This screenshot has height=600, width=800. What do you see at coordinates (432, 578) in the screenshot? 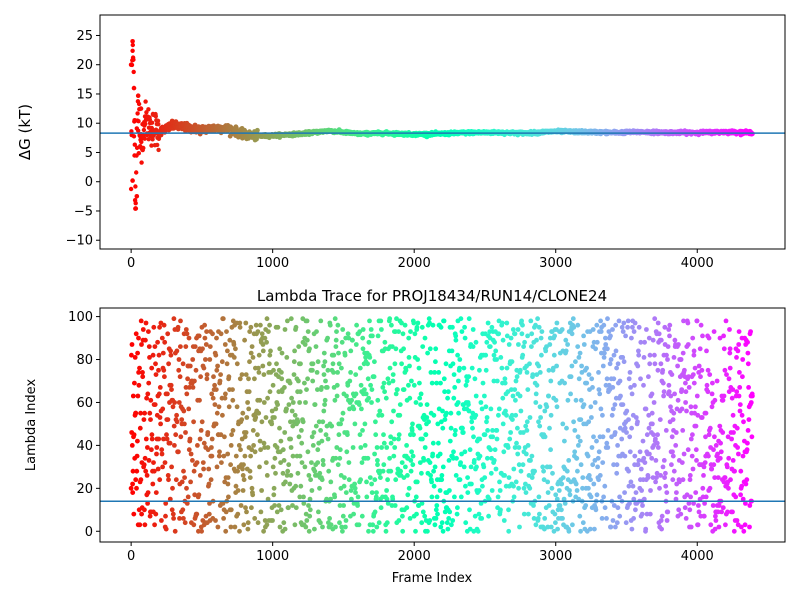
I see `lambda-x-axis-label: Frame Index` at bounding box center [432, 578].